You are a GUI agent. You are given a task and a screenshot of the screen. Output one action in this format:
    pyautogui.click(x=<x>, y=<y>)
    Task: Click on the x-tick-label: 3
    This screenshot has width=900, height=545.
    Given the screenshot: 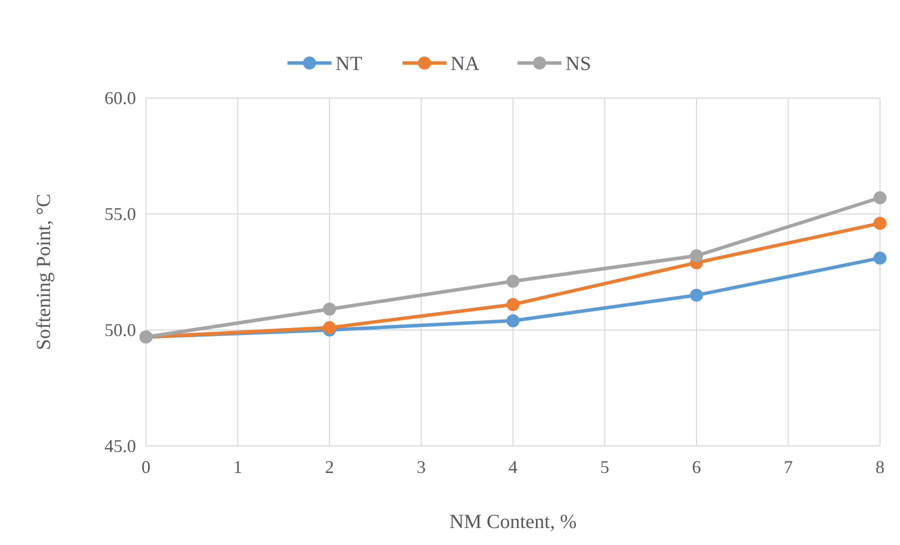 What is the action you would take?
    pyautogui.click(x=421, y=466)
    